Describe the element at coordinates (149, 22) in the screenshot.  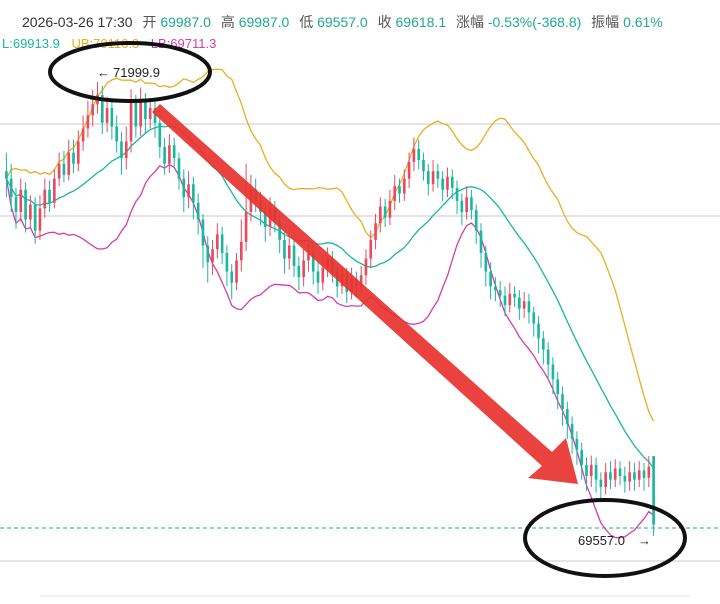
I see `open-label: 开` at that location.